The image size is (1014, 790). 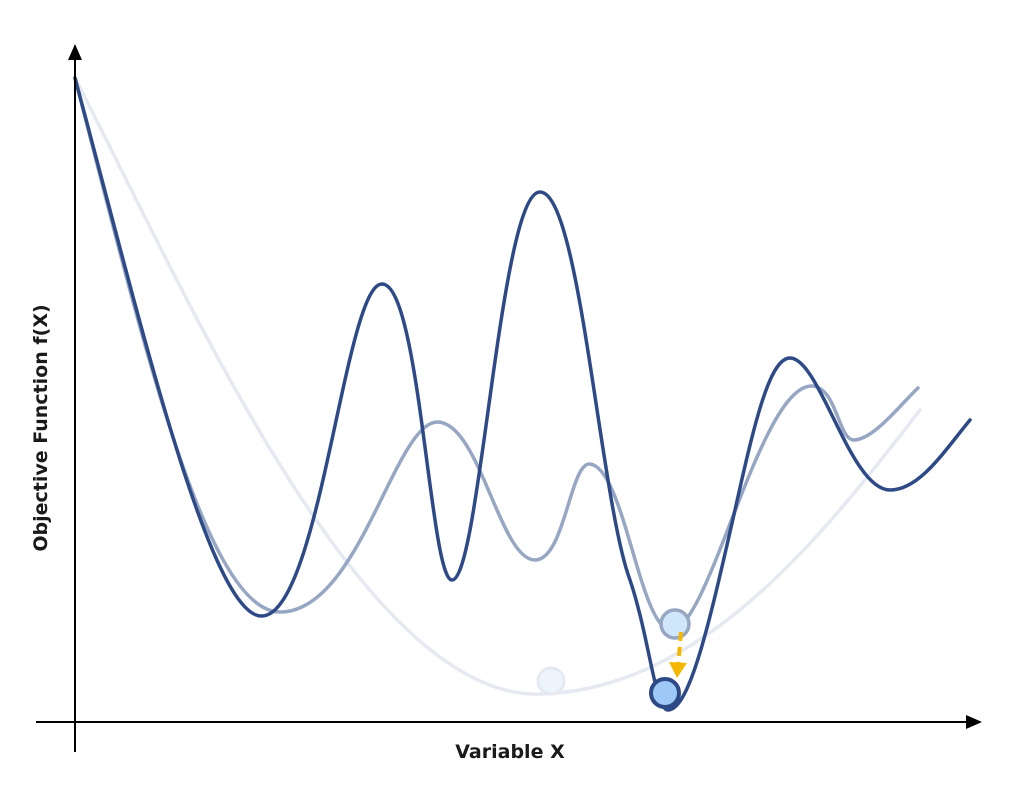 What do you see at coordinates (974, 722) in the screenshot?
I see `x-axis-arrow-icon` at bounding box center [974, 722].